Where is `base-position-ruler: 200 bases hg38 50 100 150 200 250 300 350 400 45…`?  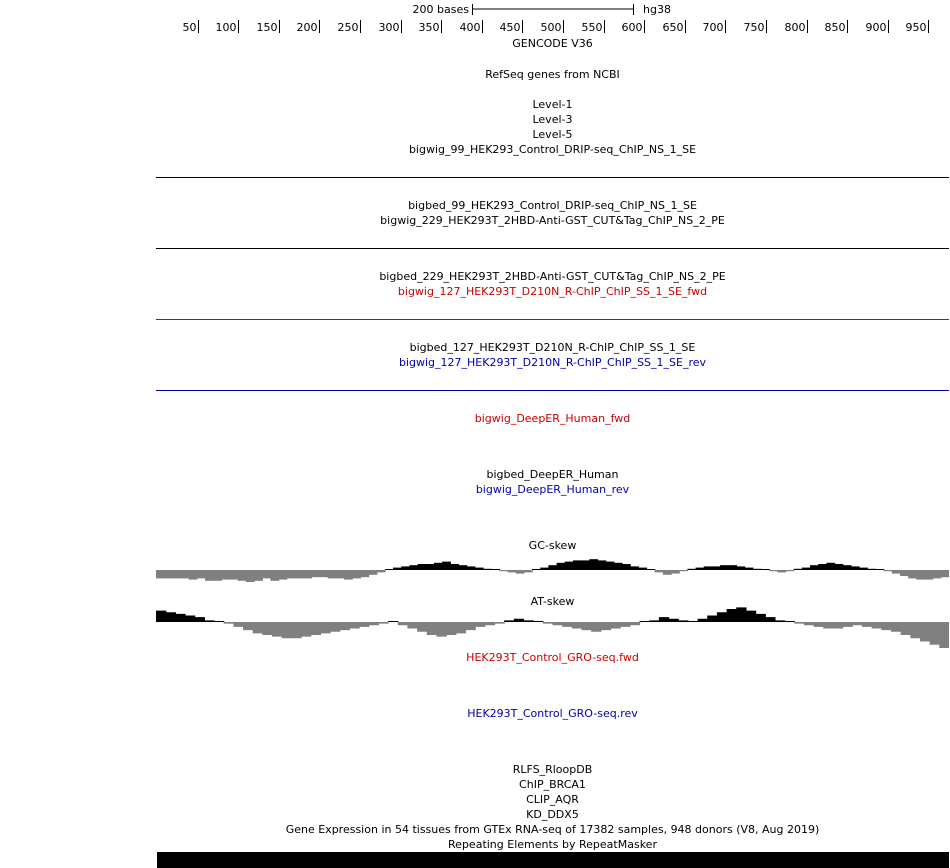
base-position-ruler: 200 bases hg38 50 100 150 200 250 300 350 400 45… is located at coordinates (556, 18).